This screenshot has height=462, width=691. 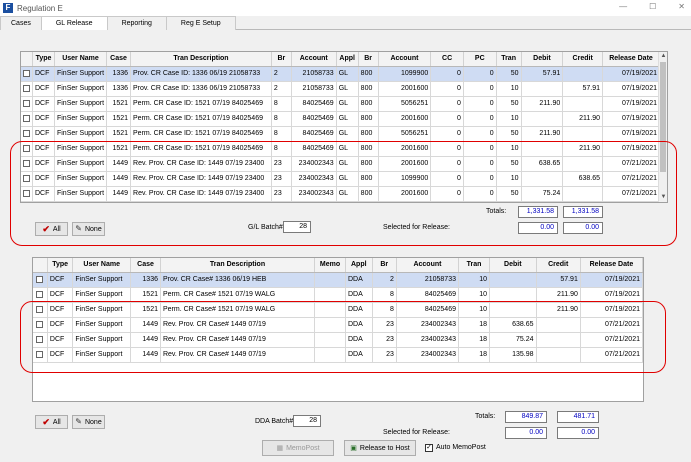 What do you see at coordinates (368, 59) in the screenshot?
I see `gl-col-br2: Br` at bounding box center [368, 59].